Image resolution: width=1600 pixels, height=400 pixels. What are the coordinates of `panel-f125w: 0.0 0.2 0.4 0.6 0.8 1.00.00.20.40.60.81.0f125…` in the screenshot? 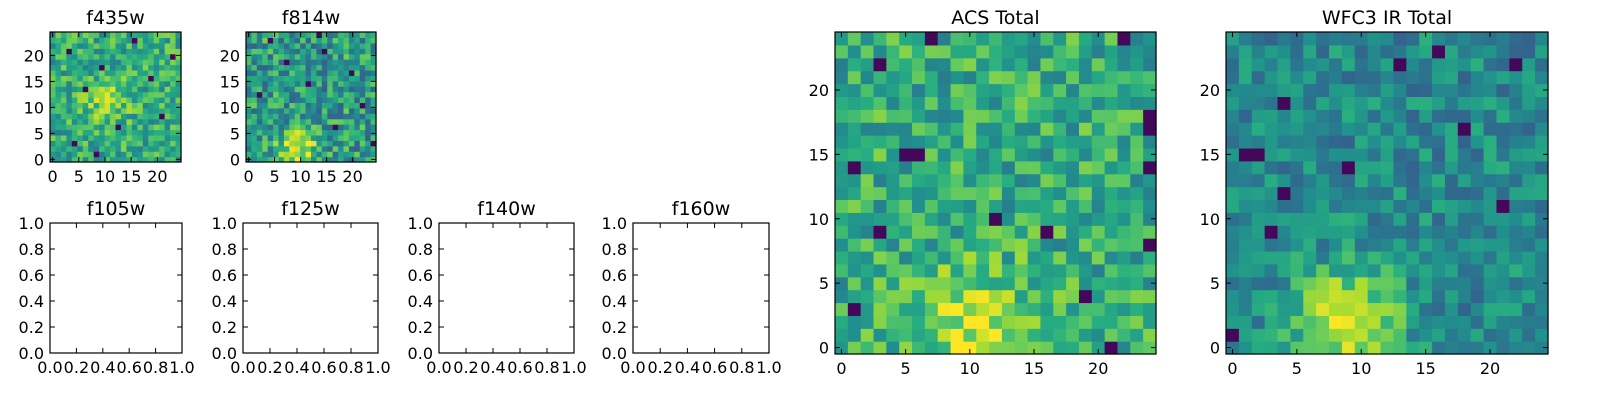 It's located at (301, 287).